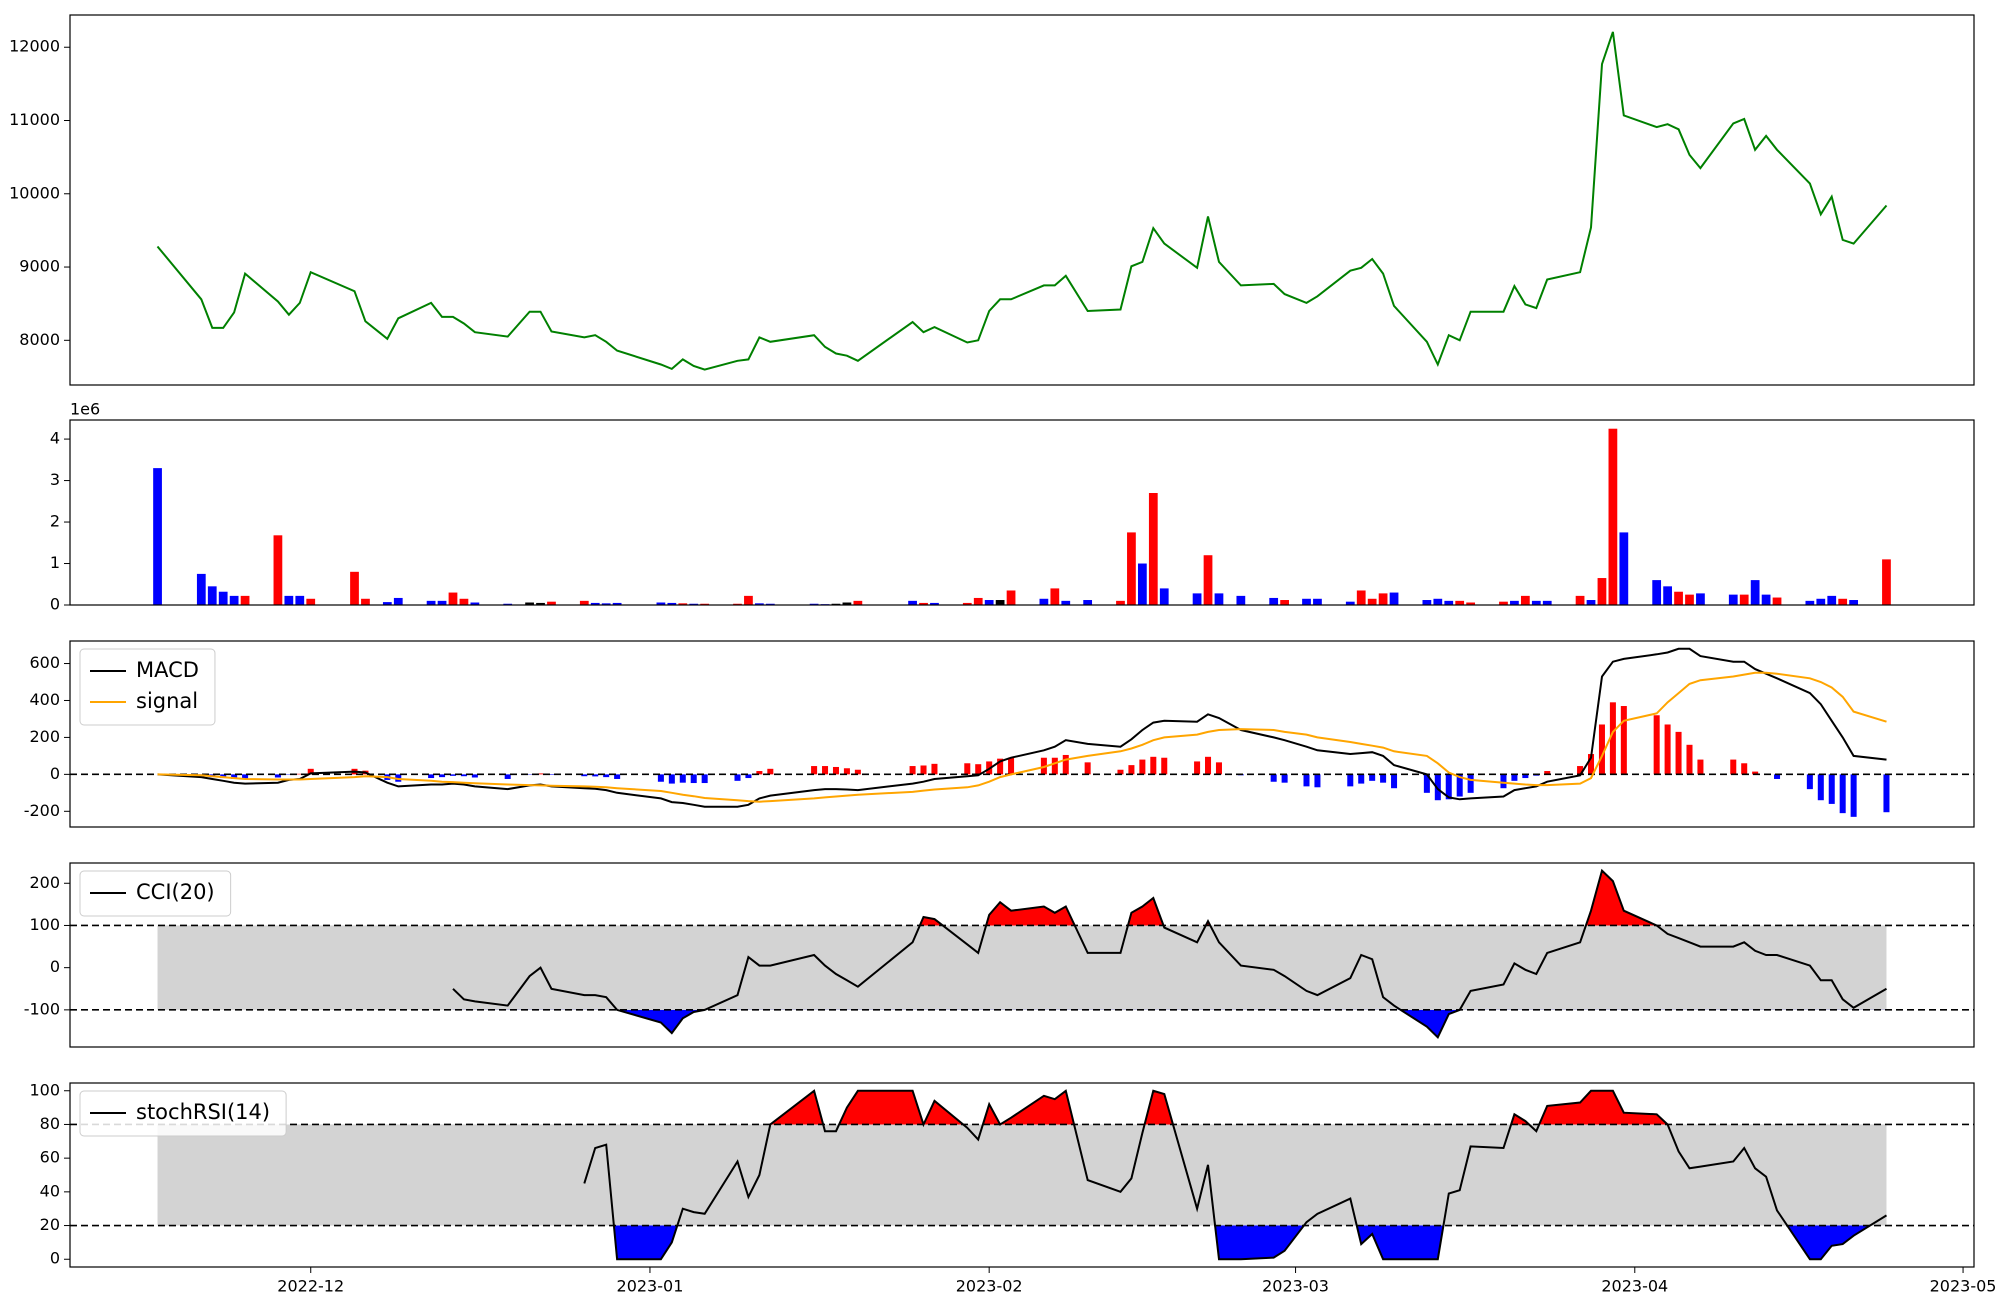 Image resolution: width=2000 pixels, height=1300 pixels. I want to click on legend-label: signal, so click(167, 701).